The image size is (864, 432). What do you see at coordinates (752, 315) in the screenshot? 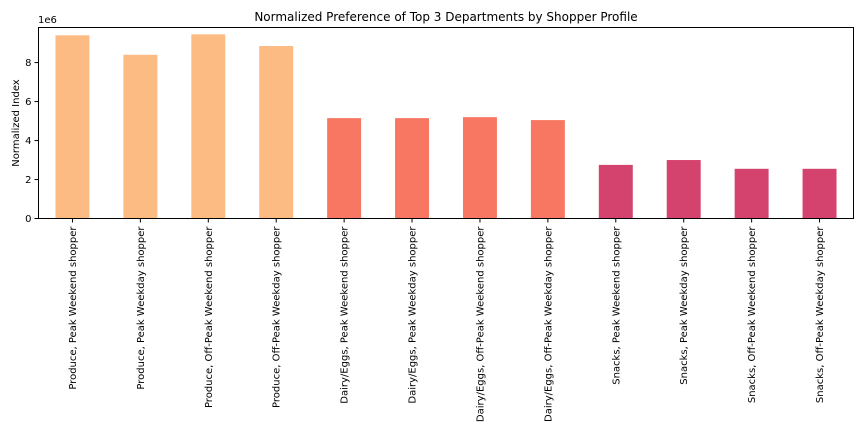
I see `x-tick-label: Snacks, Off-Peak Weekend shopper` at bounding box center [752, 315].